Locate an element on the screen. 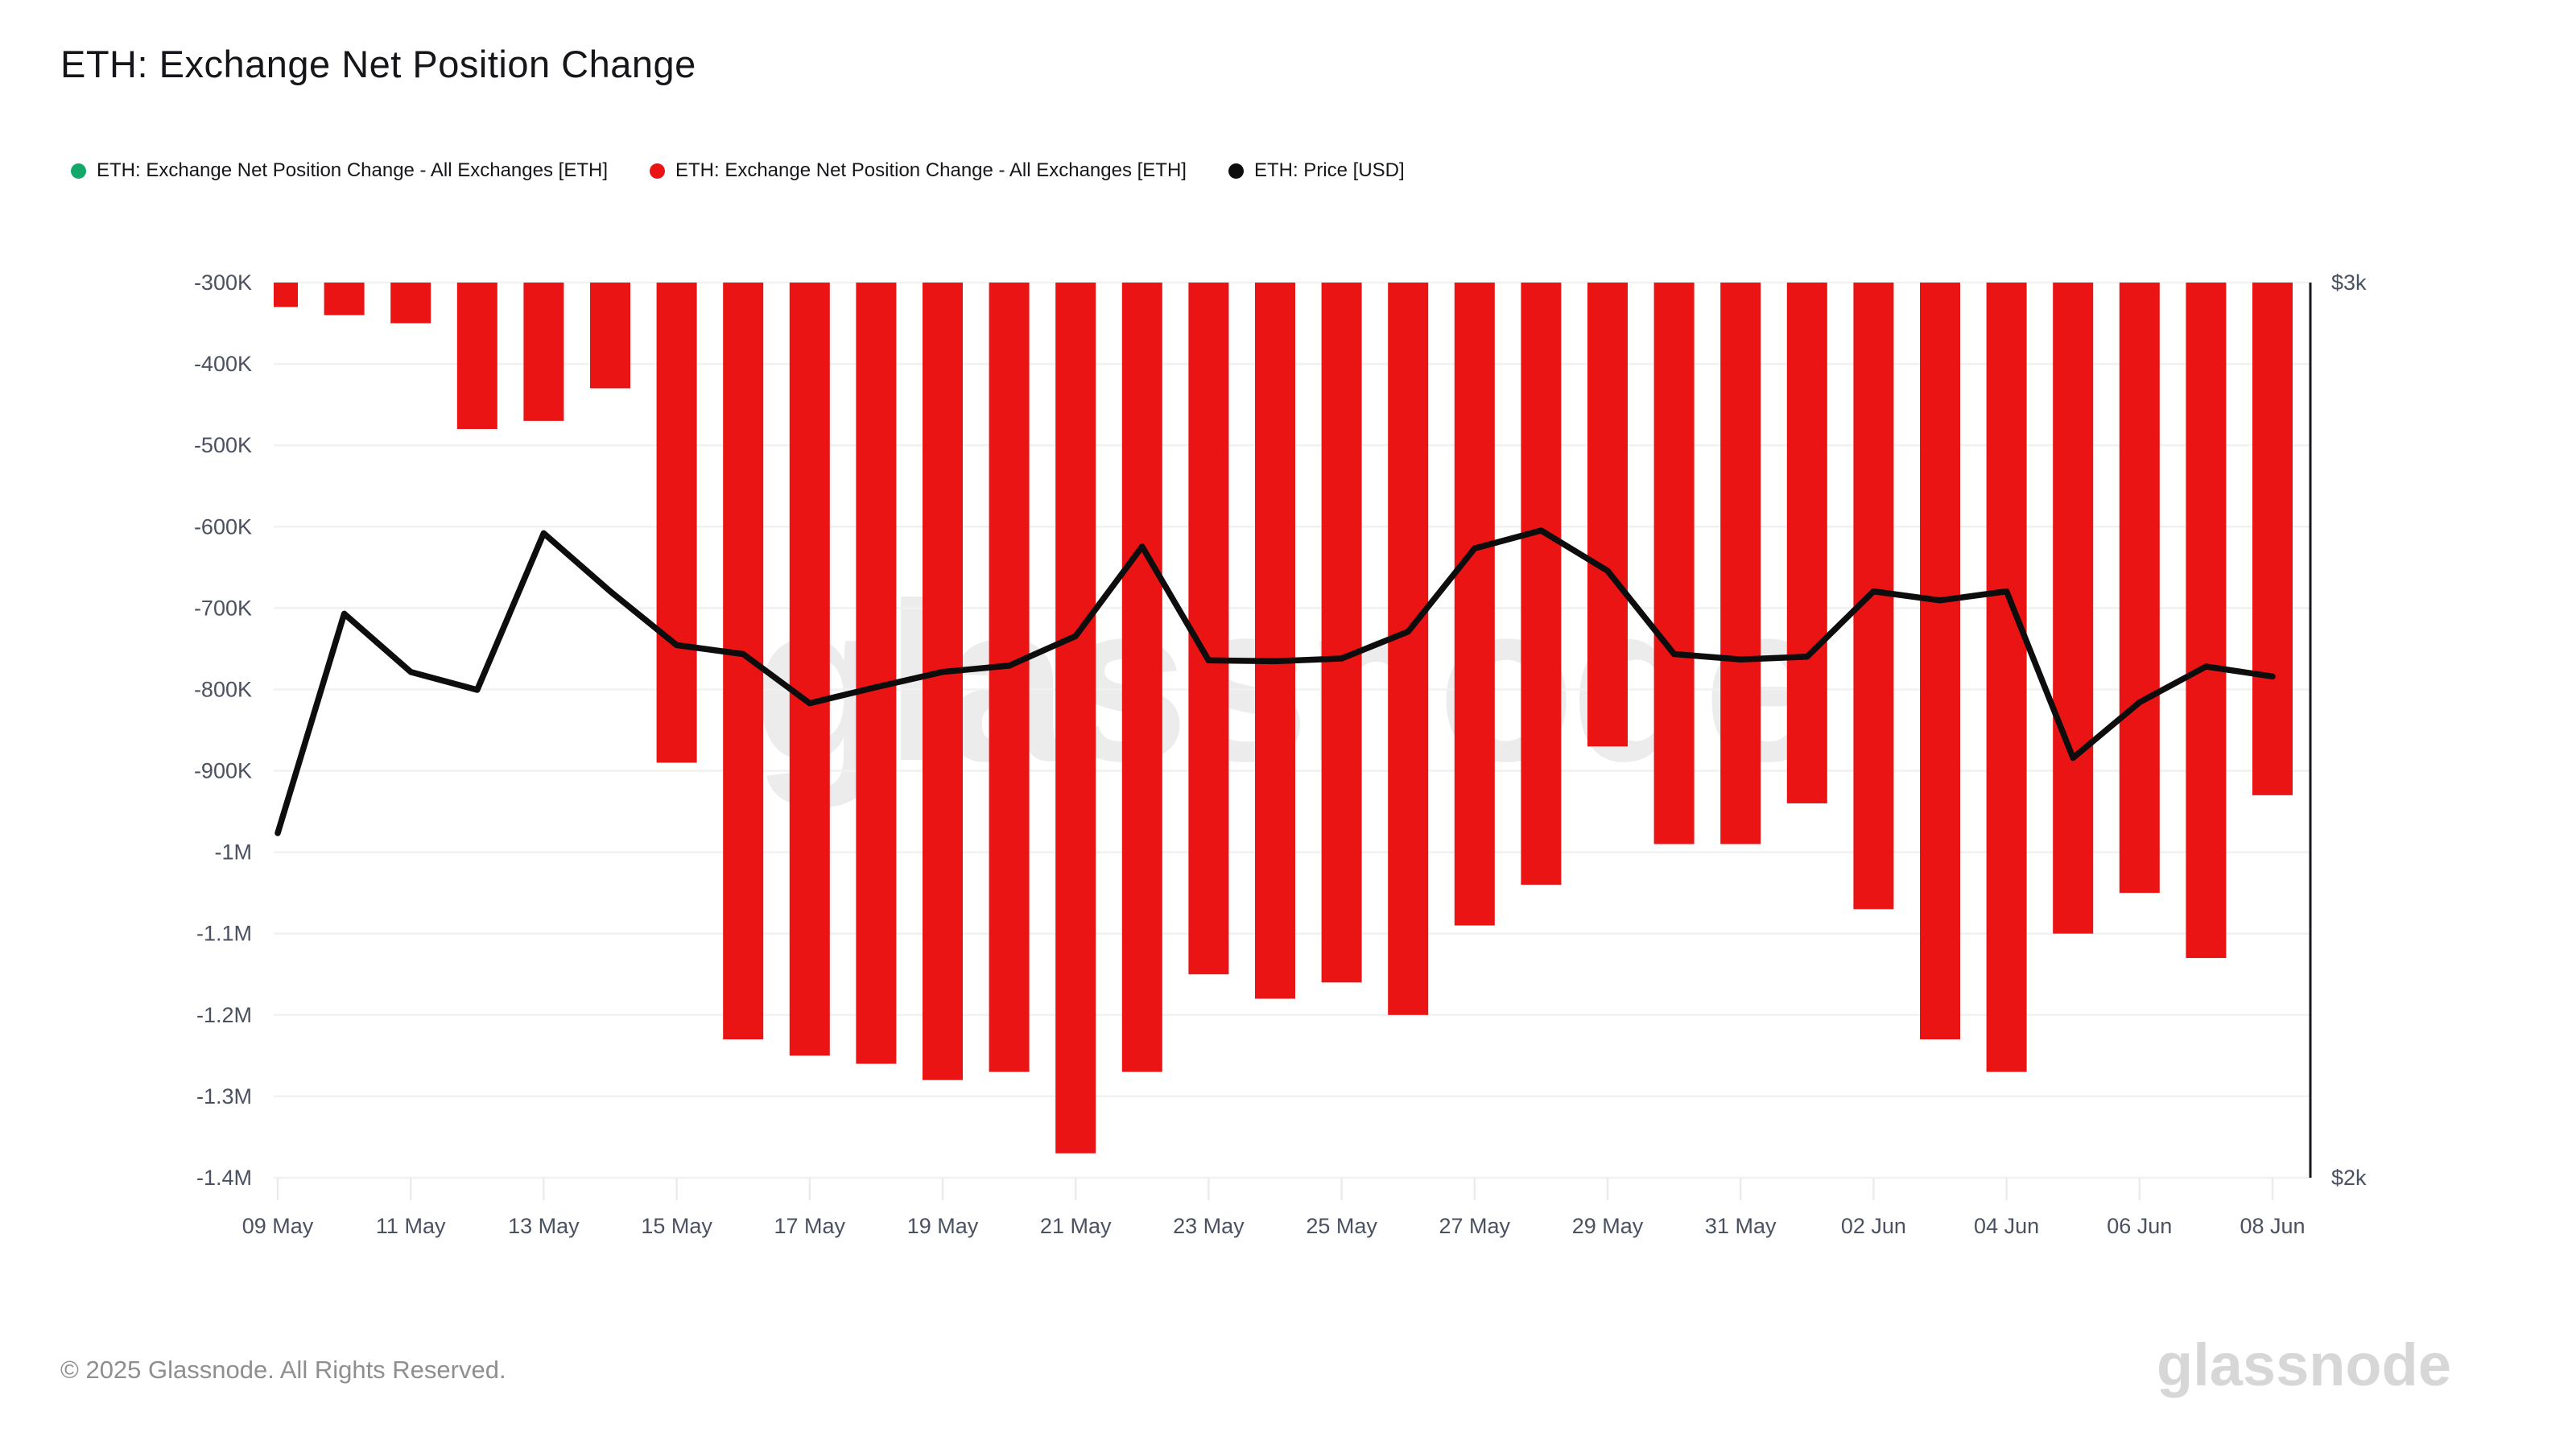 The image size is (2576, 1449). x-axis-label: 23 May is located at coordinates (1209, 1226).